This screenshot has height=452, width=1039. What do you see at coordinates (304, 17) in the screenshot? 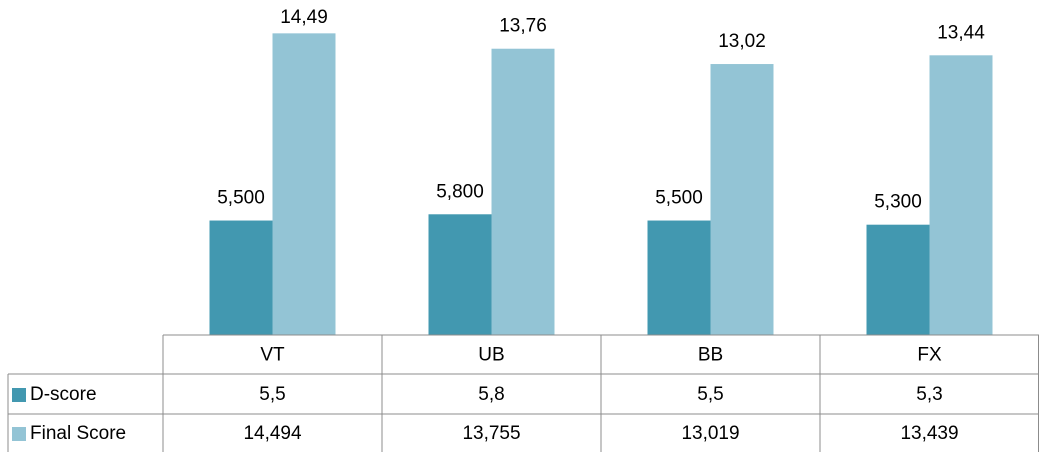
I see `data-label: 14,49` at bounding box center [304, 17].